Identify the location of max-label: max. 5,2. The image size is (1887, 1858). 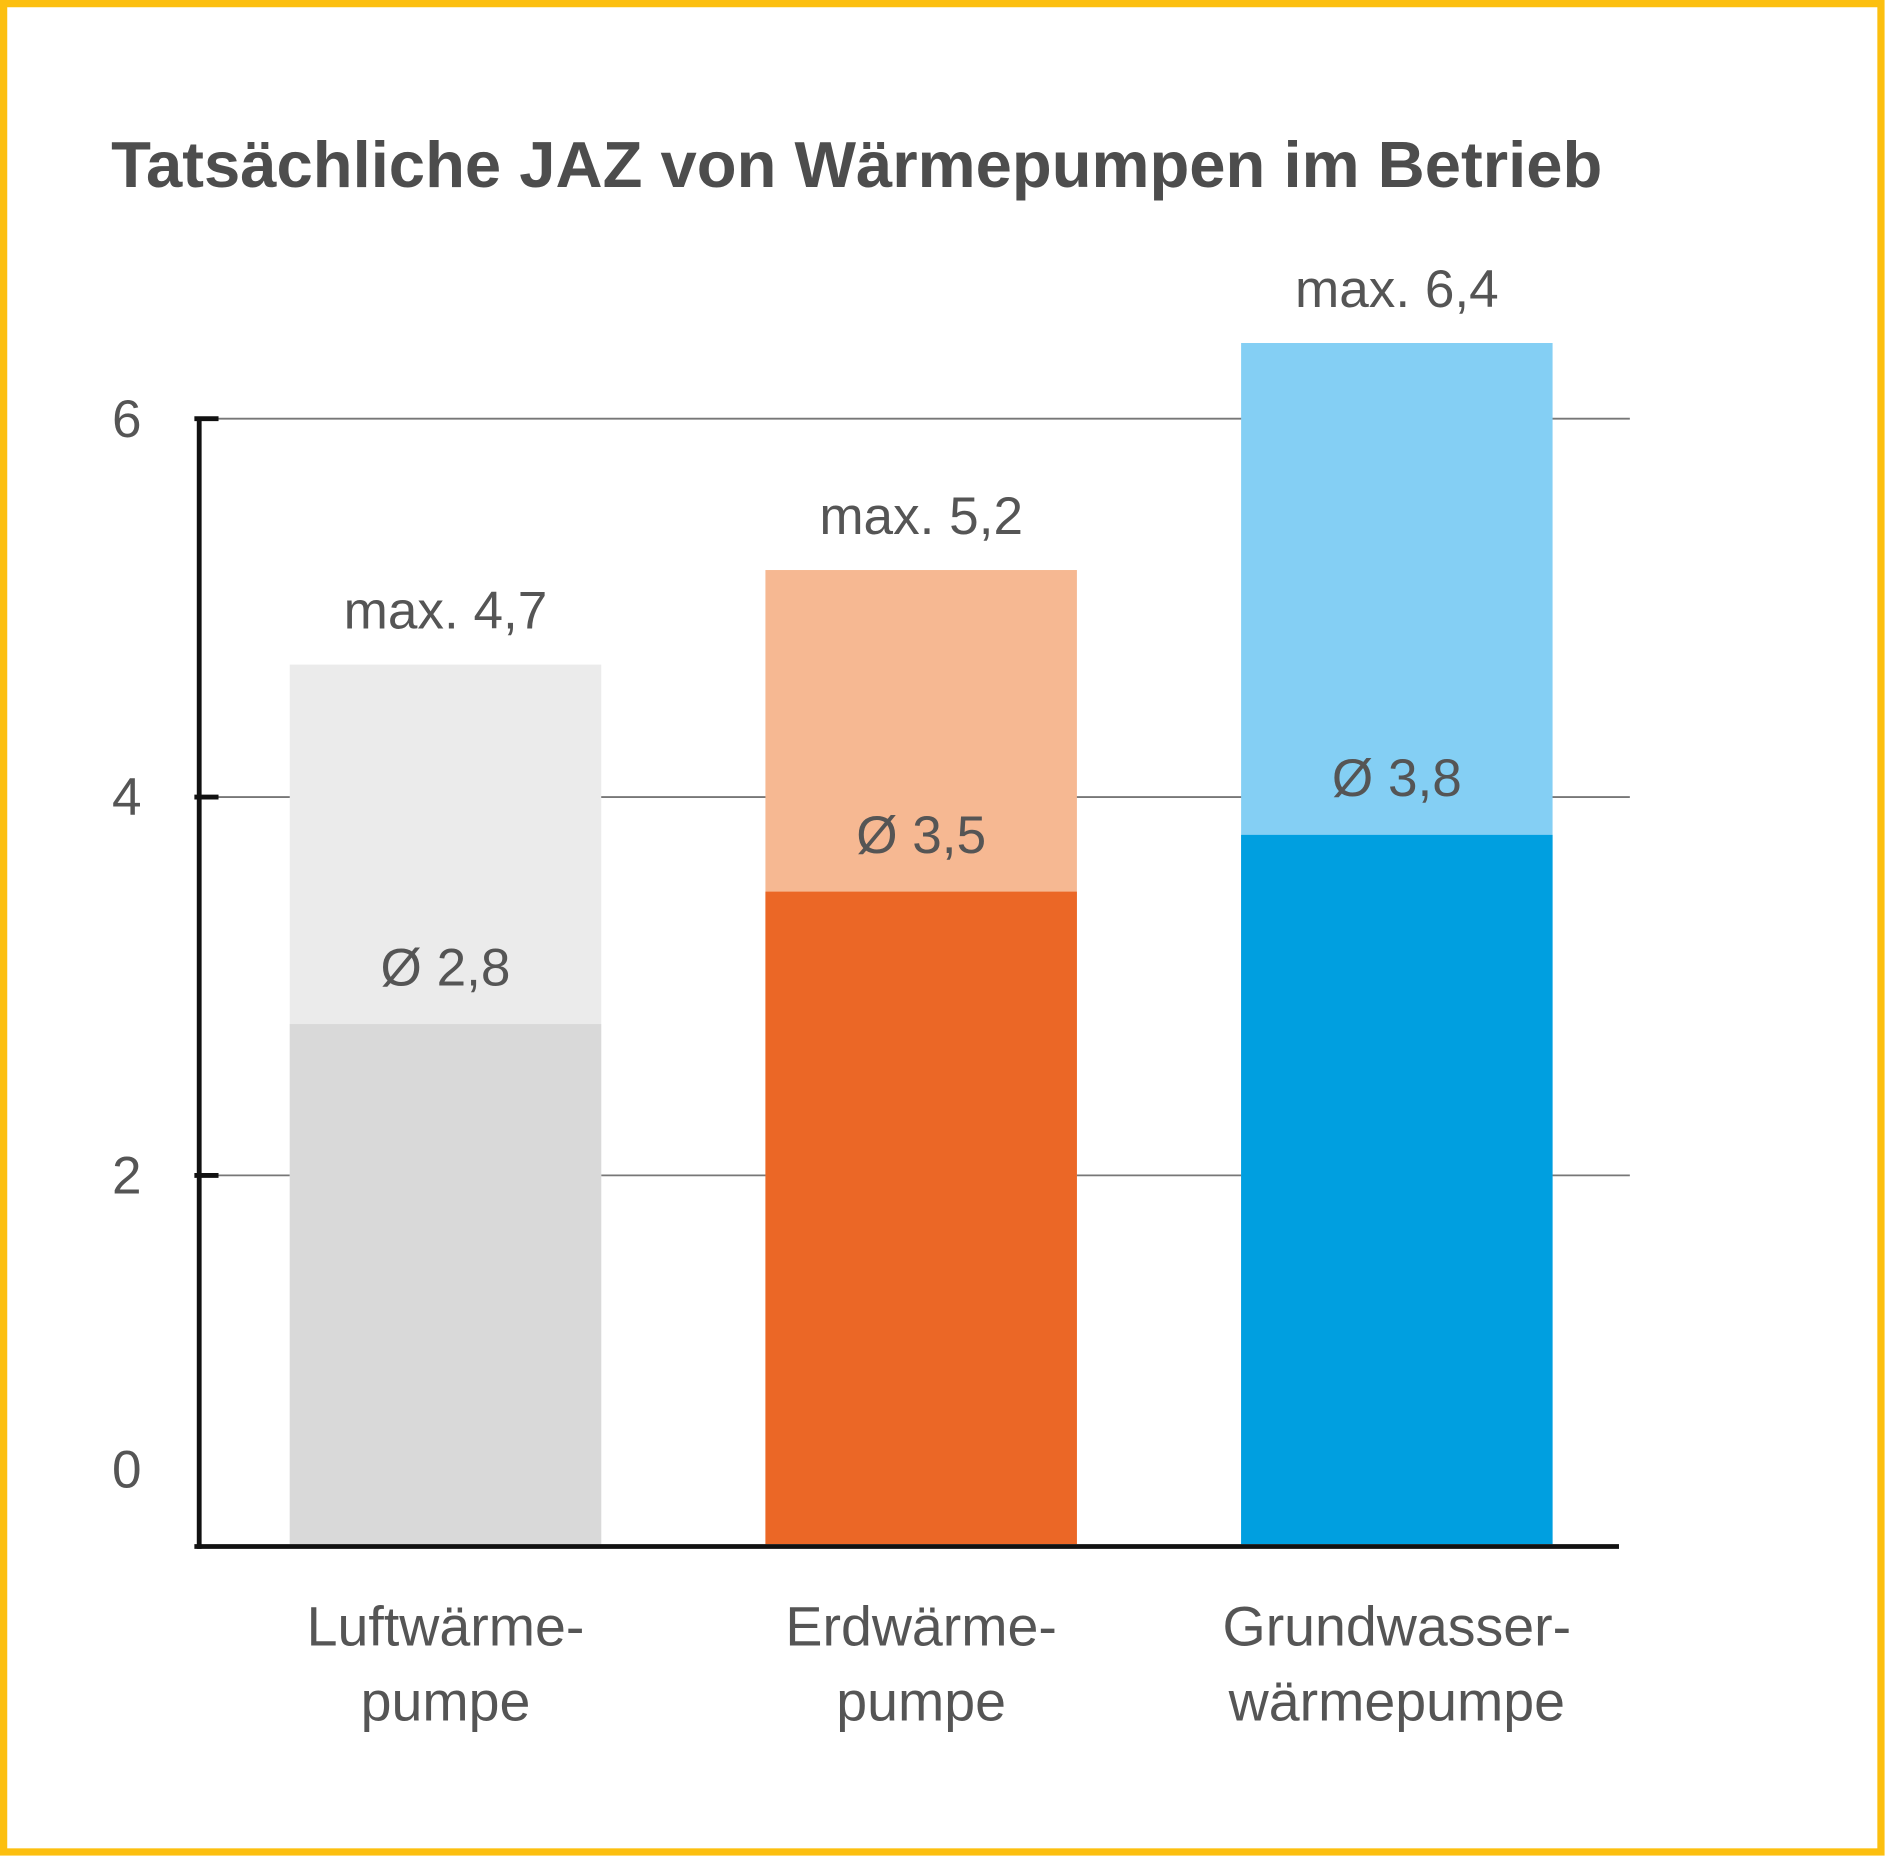
(921, 516).